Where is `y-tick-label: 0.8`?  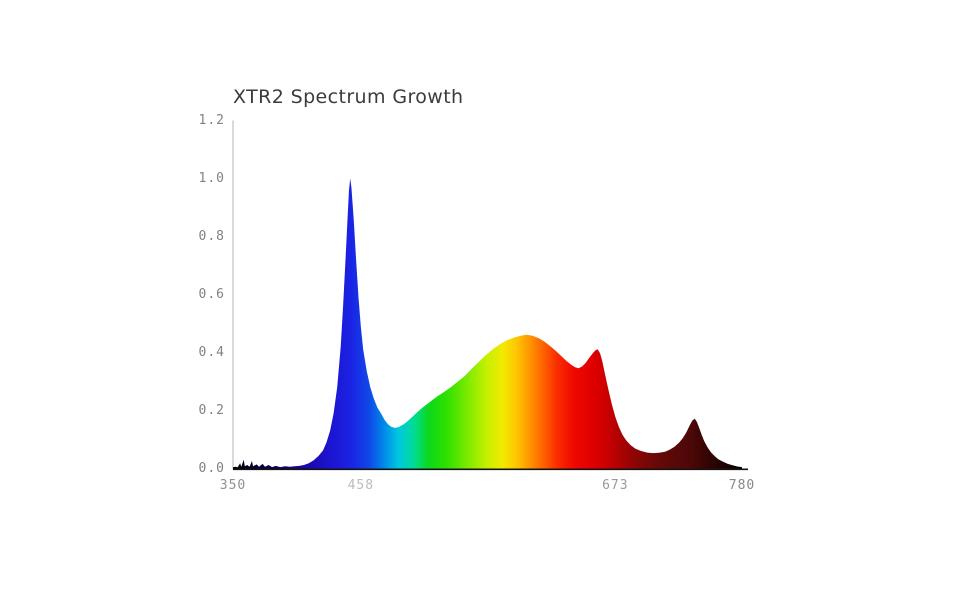
y-tick-label: 0.8 is located at coordinates (211, 236).